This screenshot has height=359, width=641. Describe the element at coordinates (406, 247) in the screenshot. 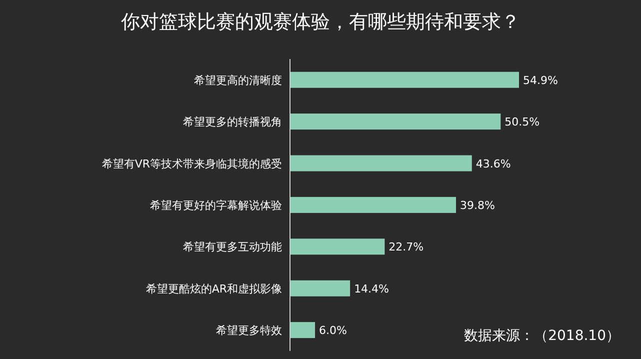

I see `data-label: 22.7%` at that location.